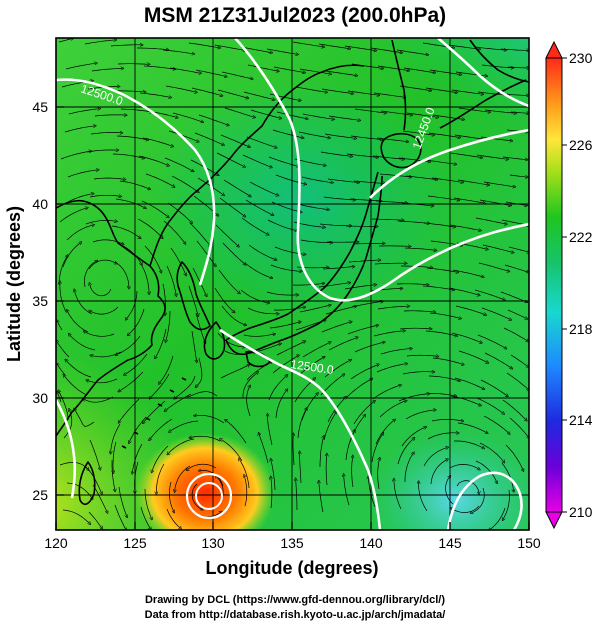 The image size is (599, 630). I want to click on x-tick-label: 140, so click(371, 543).